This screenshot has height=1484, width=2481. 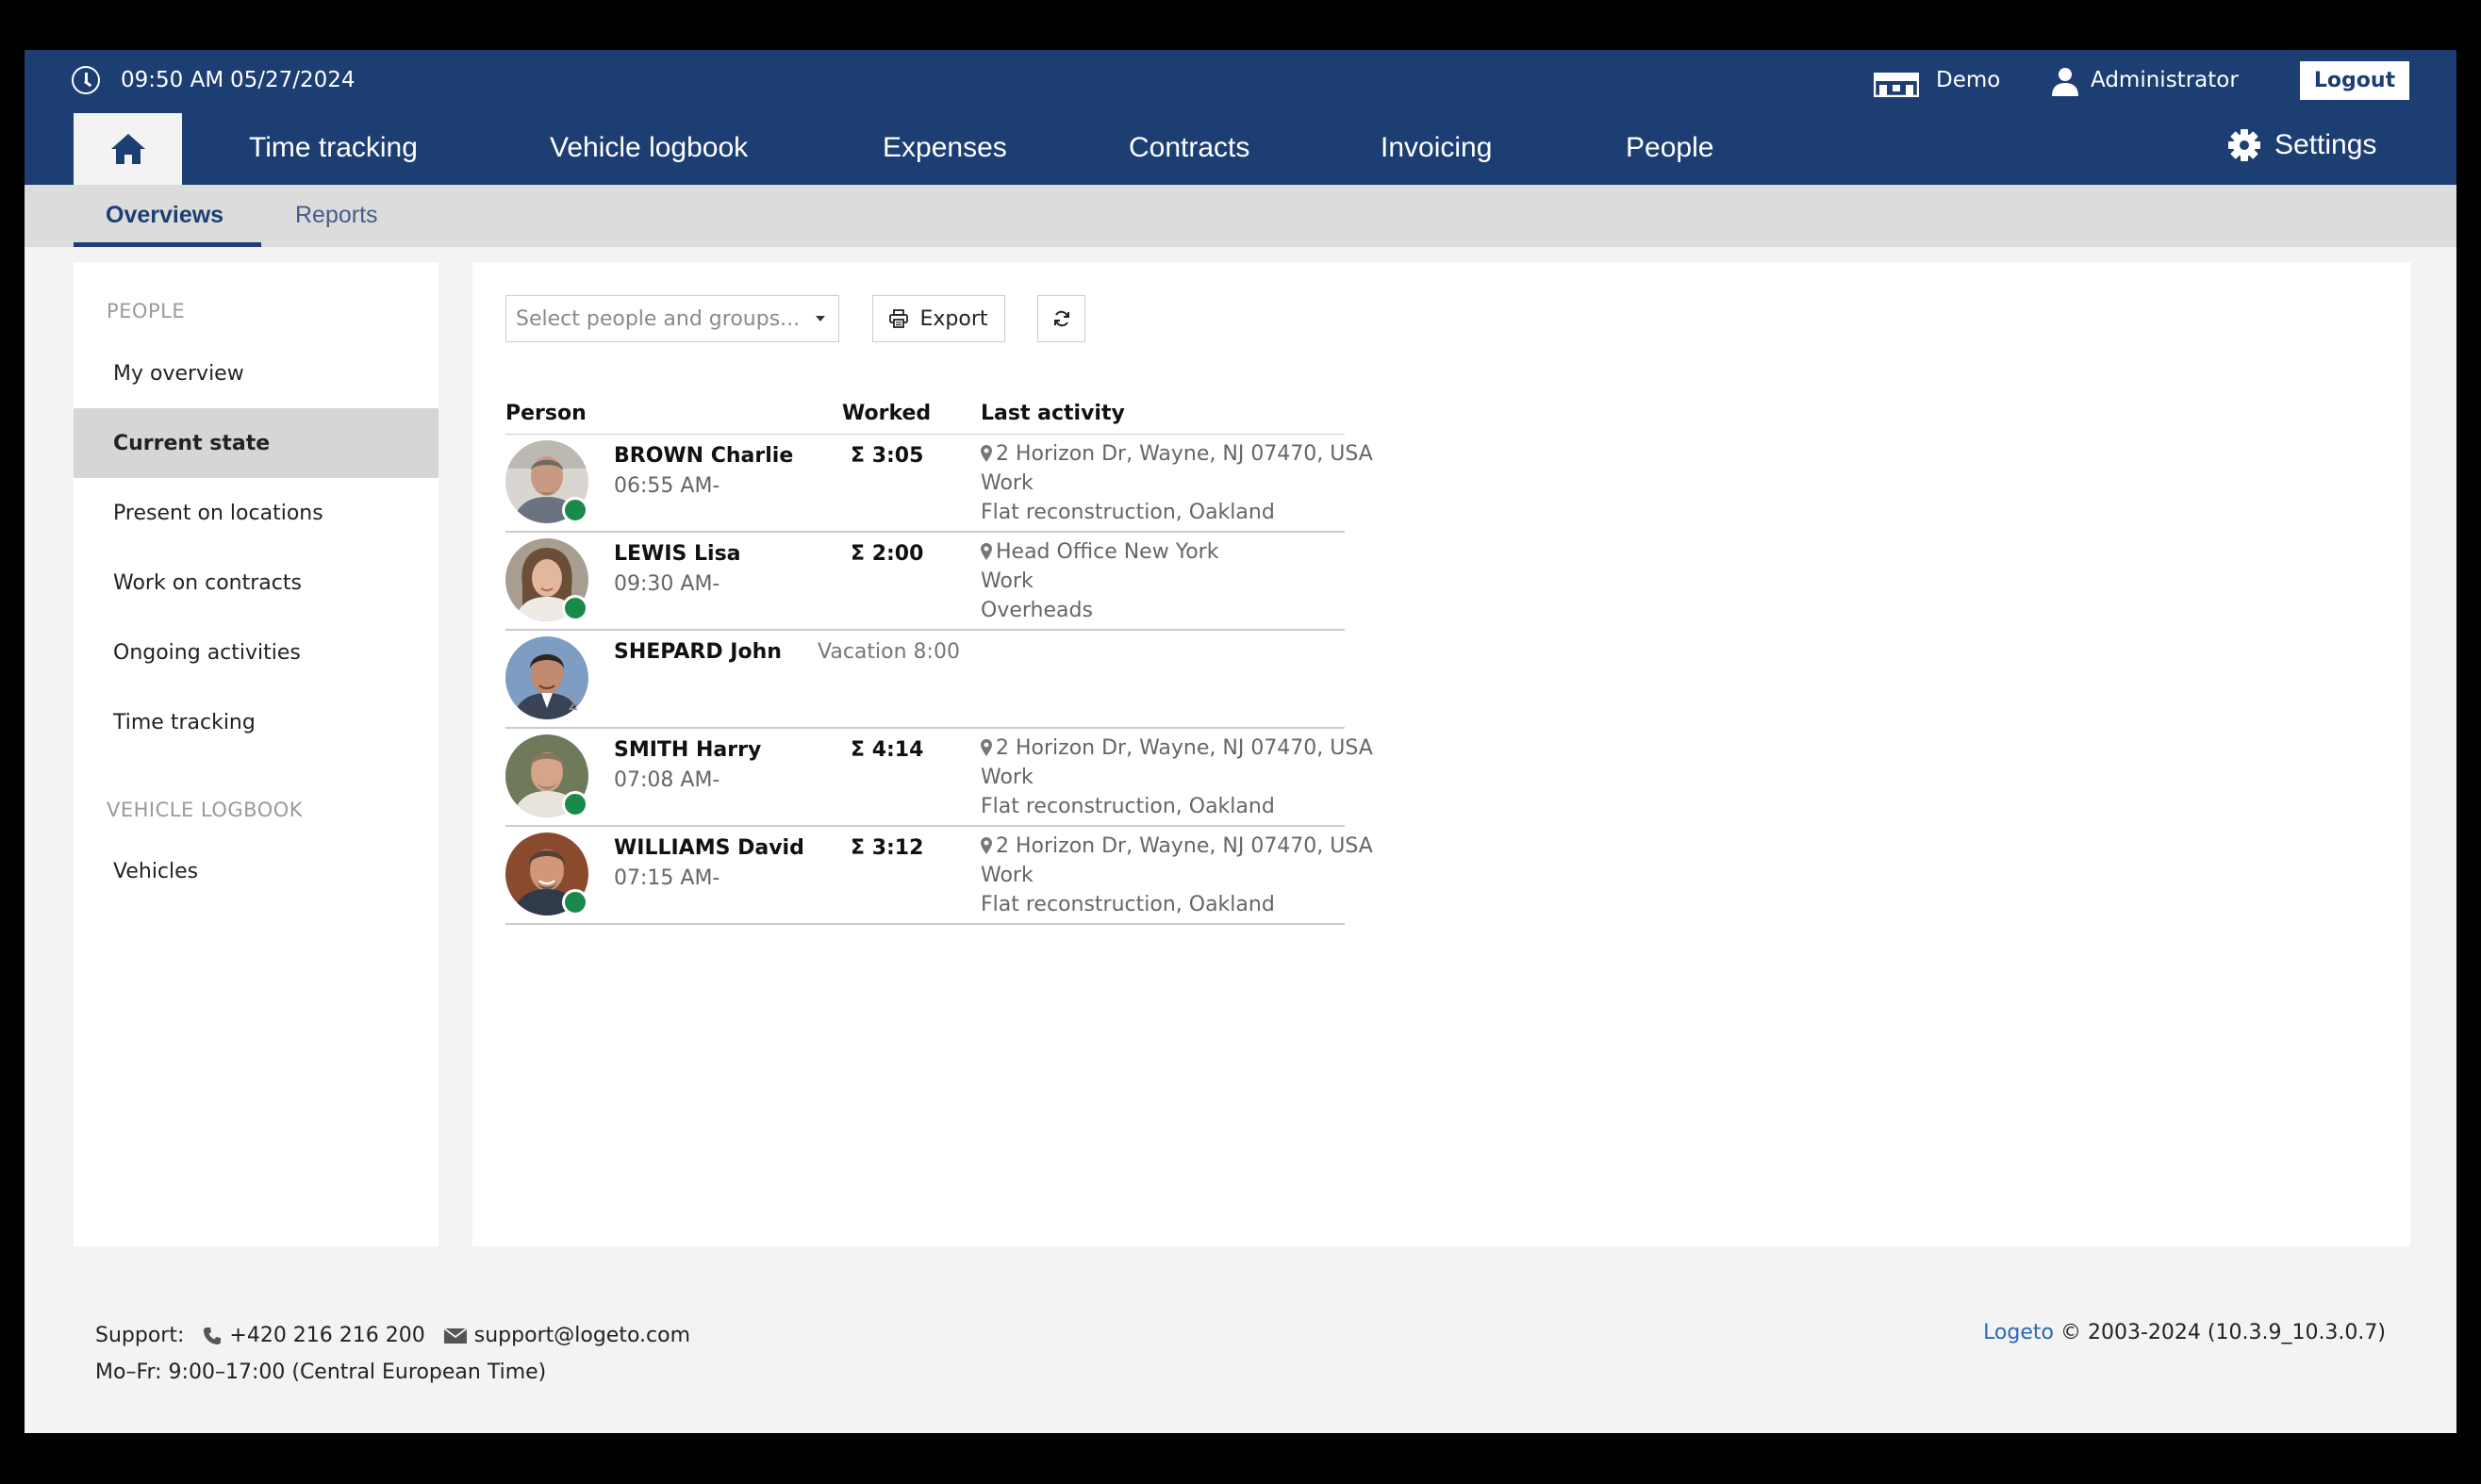 What do you see at coordinates (1896, 85) in the screenshot?
I see `company-icon` at bounding box center [1896, 85].